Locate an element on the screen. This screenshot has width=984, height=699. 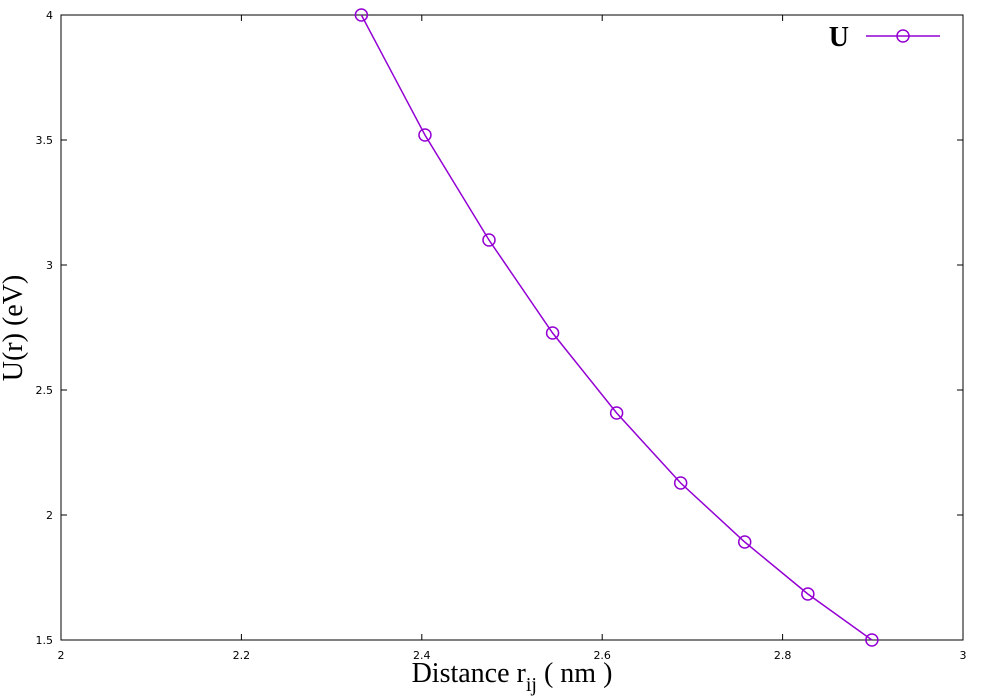
x-axis-label: Distance rij ( nm ) is located at coordinates (512, 677).